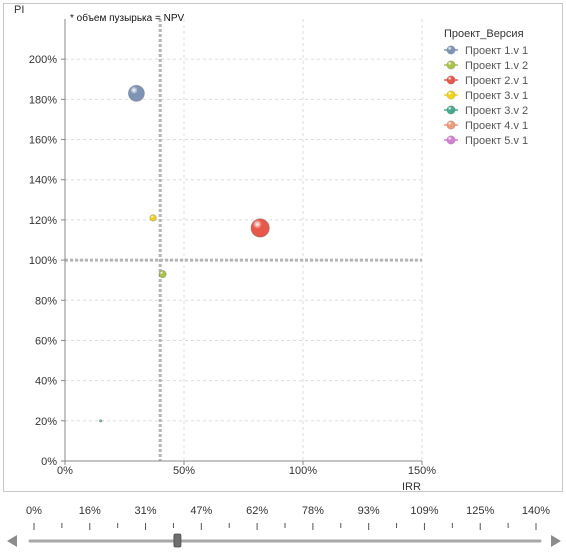 Image resolution: width=566 pixels, height=557 pixels. Describe the element at coordinates (43, 221) in the screenshot. I see `y-tick-label: 120%` at that location.